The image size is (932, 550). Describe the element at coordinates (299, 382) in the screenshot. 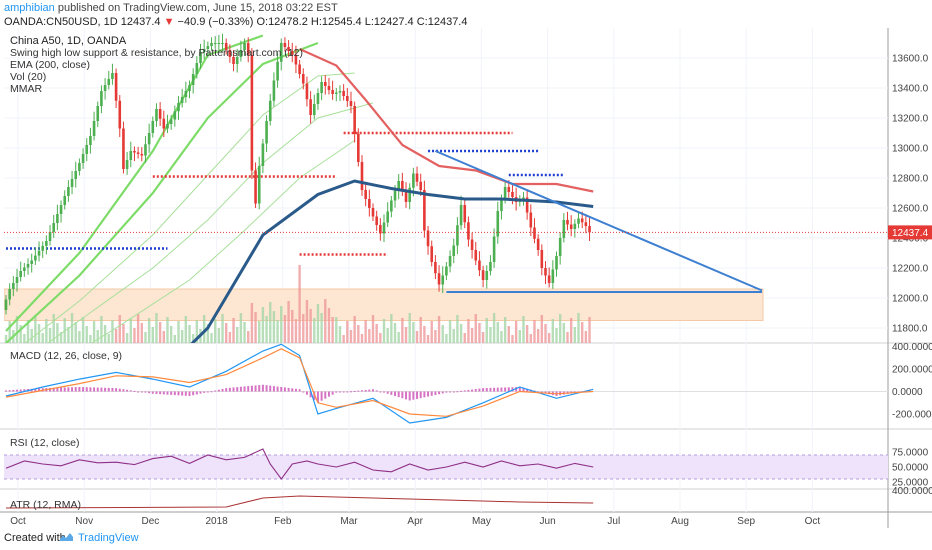

I see `macd-signal-line` at that location.